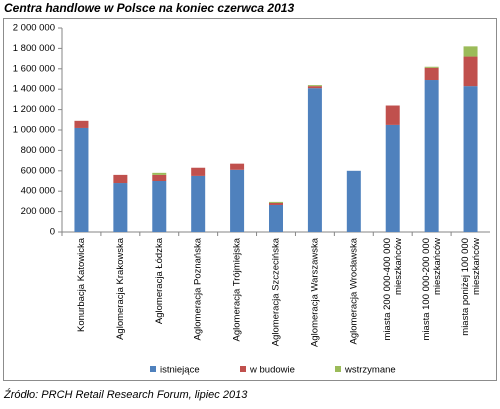 Image resolution: width=500 pixels, height=409 pixels. Describe the element at coordinates (34, 68) in the screenshot. I see `y-tick-label: 1 600 000` at that location.